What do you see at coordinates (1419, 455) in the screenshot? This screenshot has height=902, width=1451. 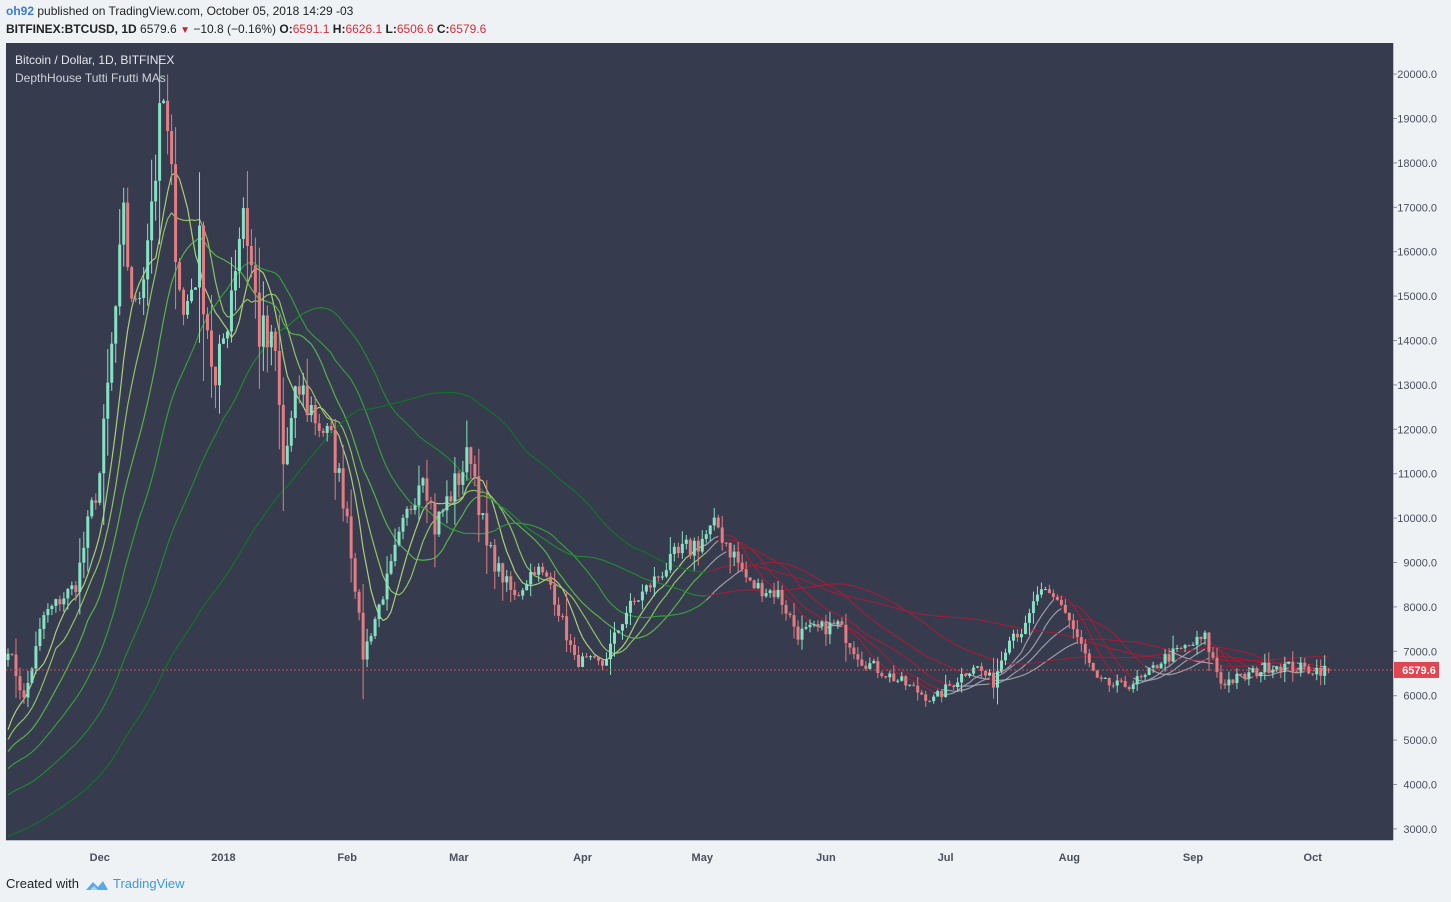 I see `price-scale` at bounding box center [1419, 455].